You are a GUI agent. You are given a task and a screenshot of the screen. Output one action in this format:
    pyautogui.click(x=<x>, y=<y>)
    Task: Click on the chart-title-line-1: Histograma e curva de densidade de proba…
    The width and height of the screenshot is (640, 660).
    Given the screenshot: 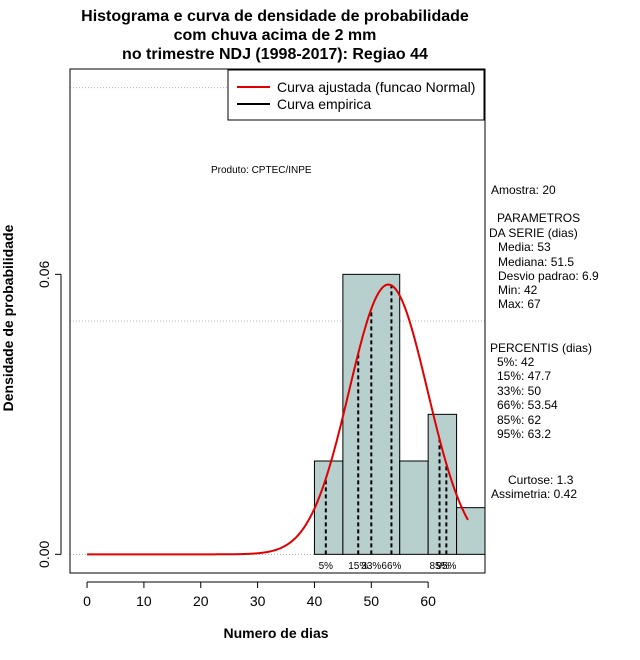 What is the action you would take?
    pyautogui.click(x=275, y=16)
    